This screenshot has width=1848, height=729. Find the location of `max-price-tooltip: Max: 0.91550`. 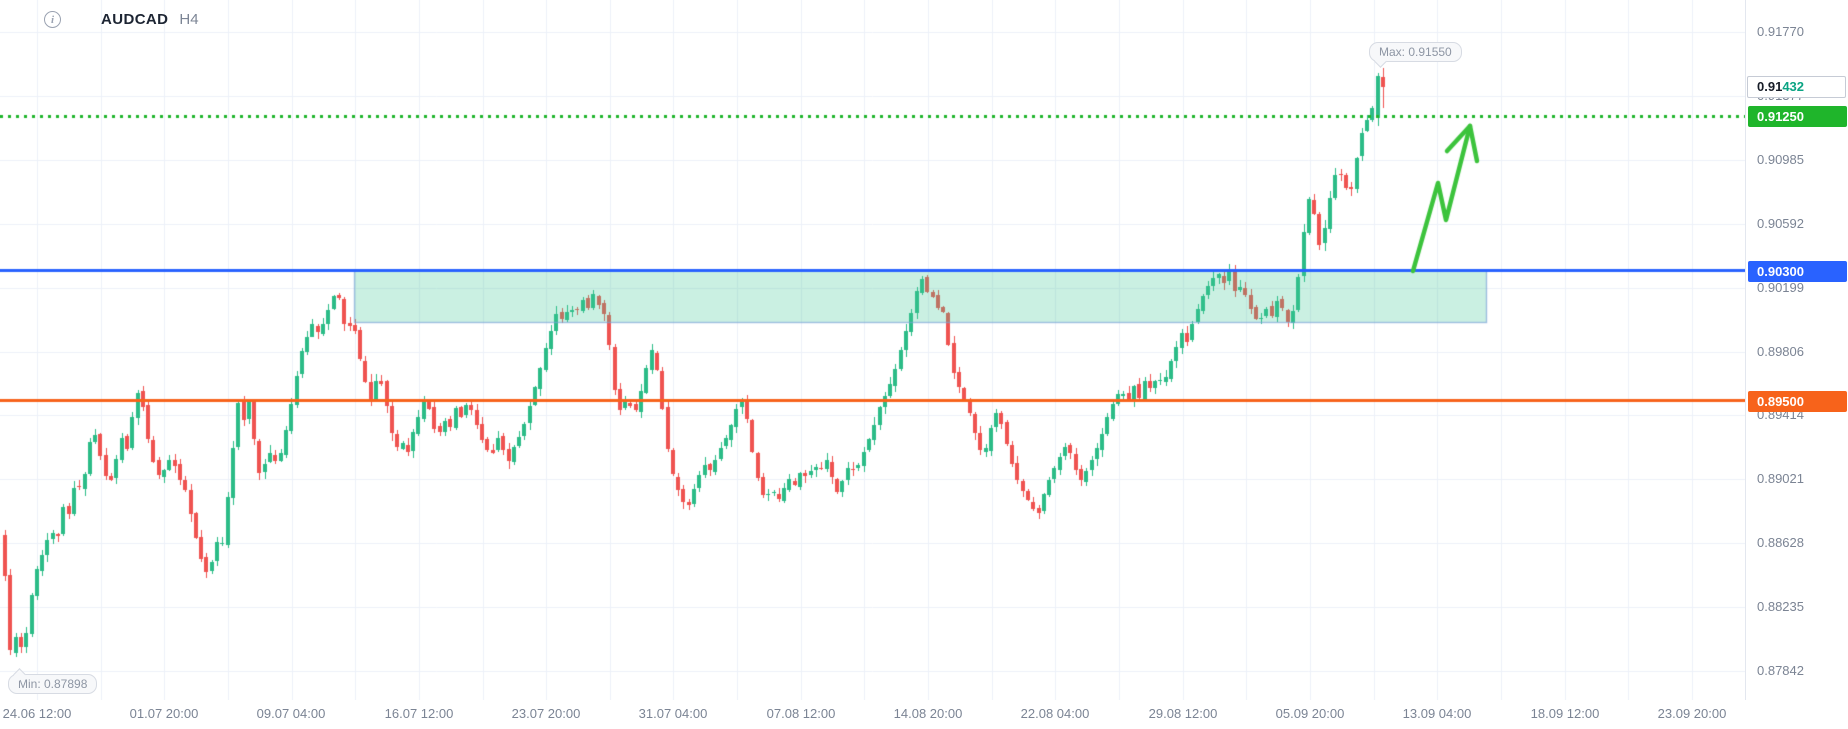

max-price-tooltip: Max: 0.91550 is located at coordinates (1415, 55).